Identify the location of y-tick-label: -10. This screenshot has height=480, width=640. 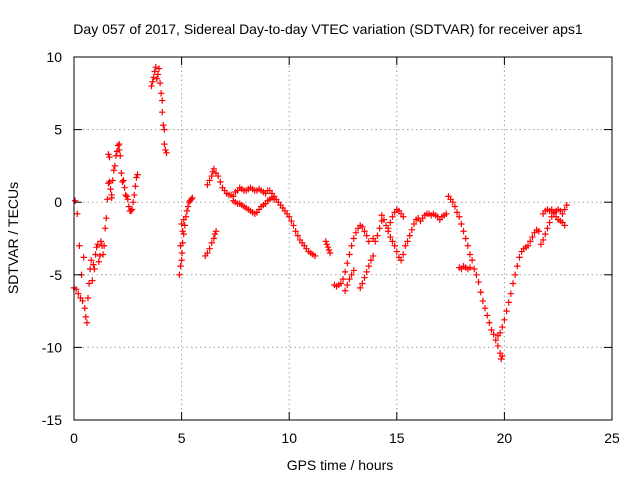
(52, 347).